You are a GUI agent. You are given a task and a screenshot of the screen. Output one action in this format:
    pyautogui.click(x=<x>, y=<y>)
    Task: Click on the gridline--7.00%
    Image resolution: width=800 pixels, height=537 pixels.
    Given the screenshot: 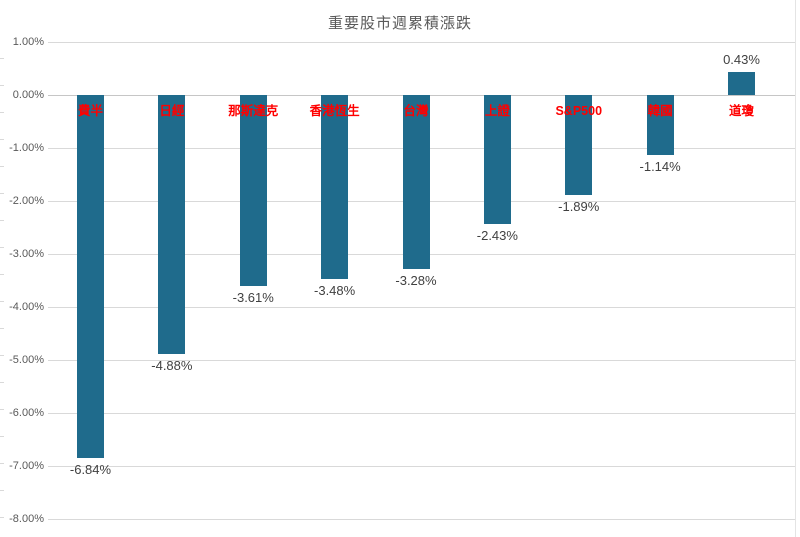 What is the action you would take?
    pyautogui.click(x=421, y=466)
    